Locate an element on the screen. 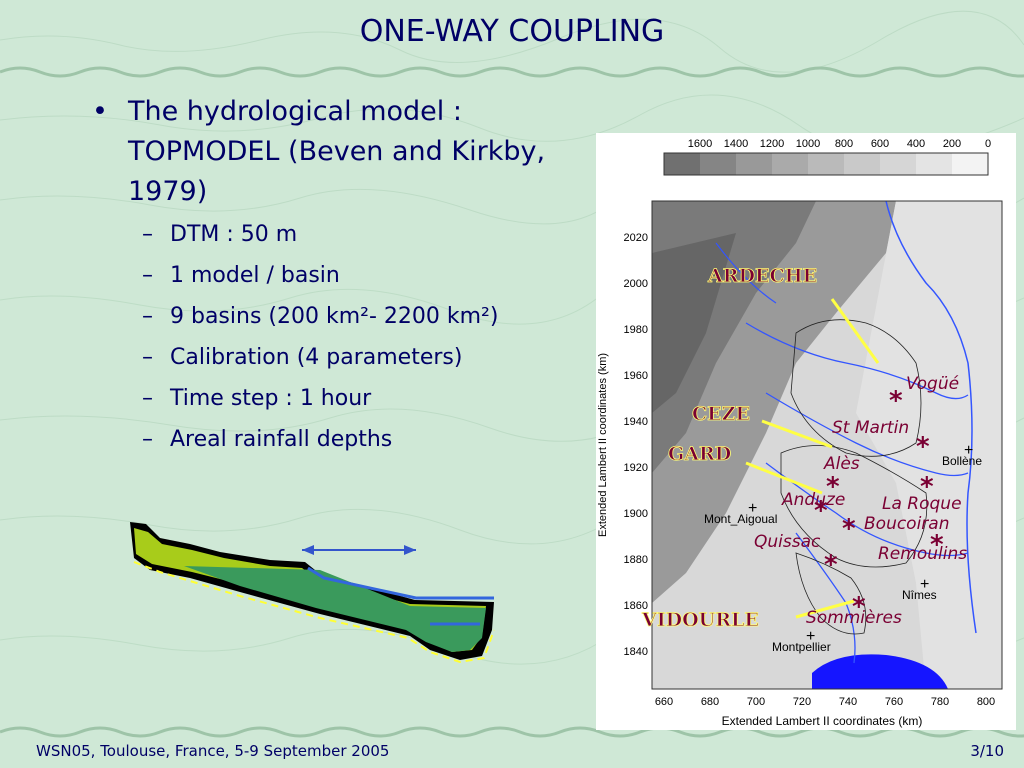  footer-page-number: 3/10 is located at coordinates (987, 751).